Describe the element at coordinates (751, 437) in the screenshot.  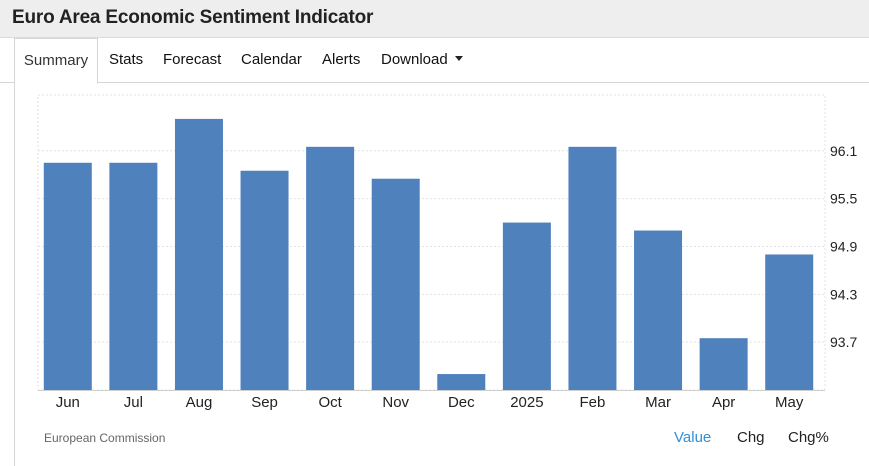
I see `toggle-chg: Chg` at that location.